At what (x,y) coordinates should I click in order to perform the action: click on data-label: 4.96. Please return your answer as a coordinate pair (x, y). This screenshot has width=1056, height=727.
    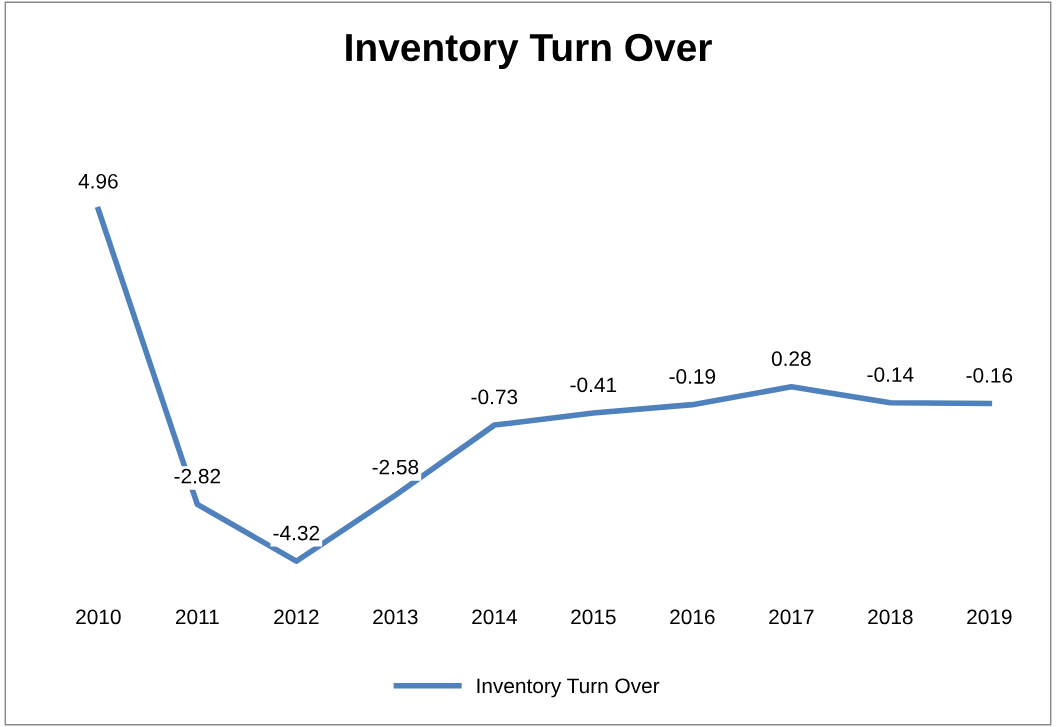
    Looking at the image, I should click on (98, 181).